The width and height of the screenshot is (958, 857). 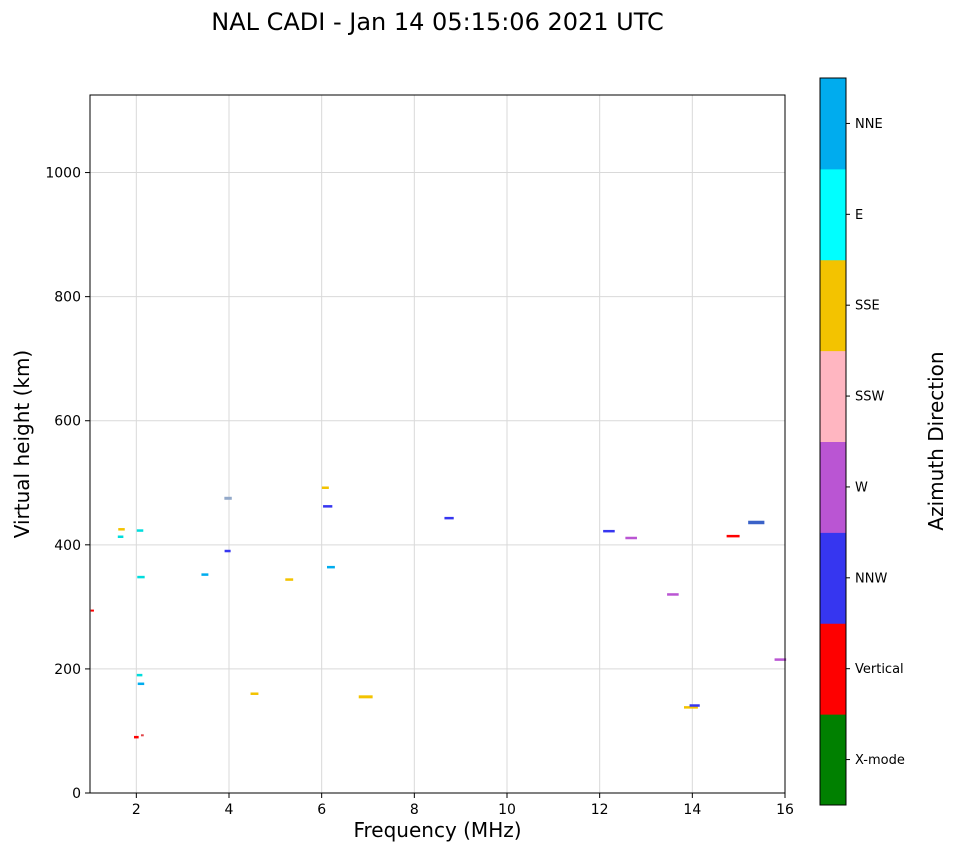 What do you see at coordinates (692, 810) in the screenshot?
I see `x-tick-label: 14` at bounding box center [692, 810].